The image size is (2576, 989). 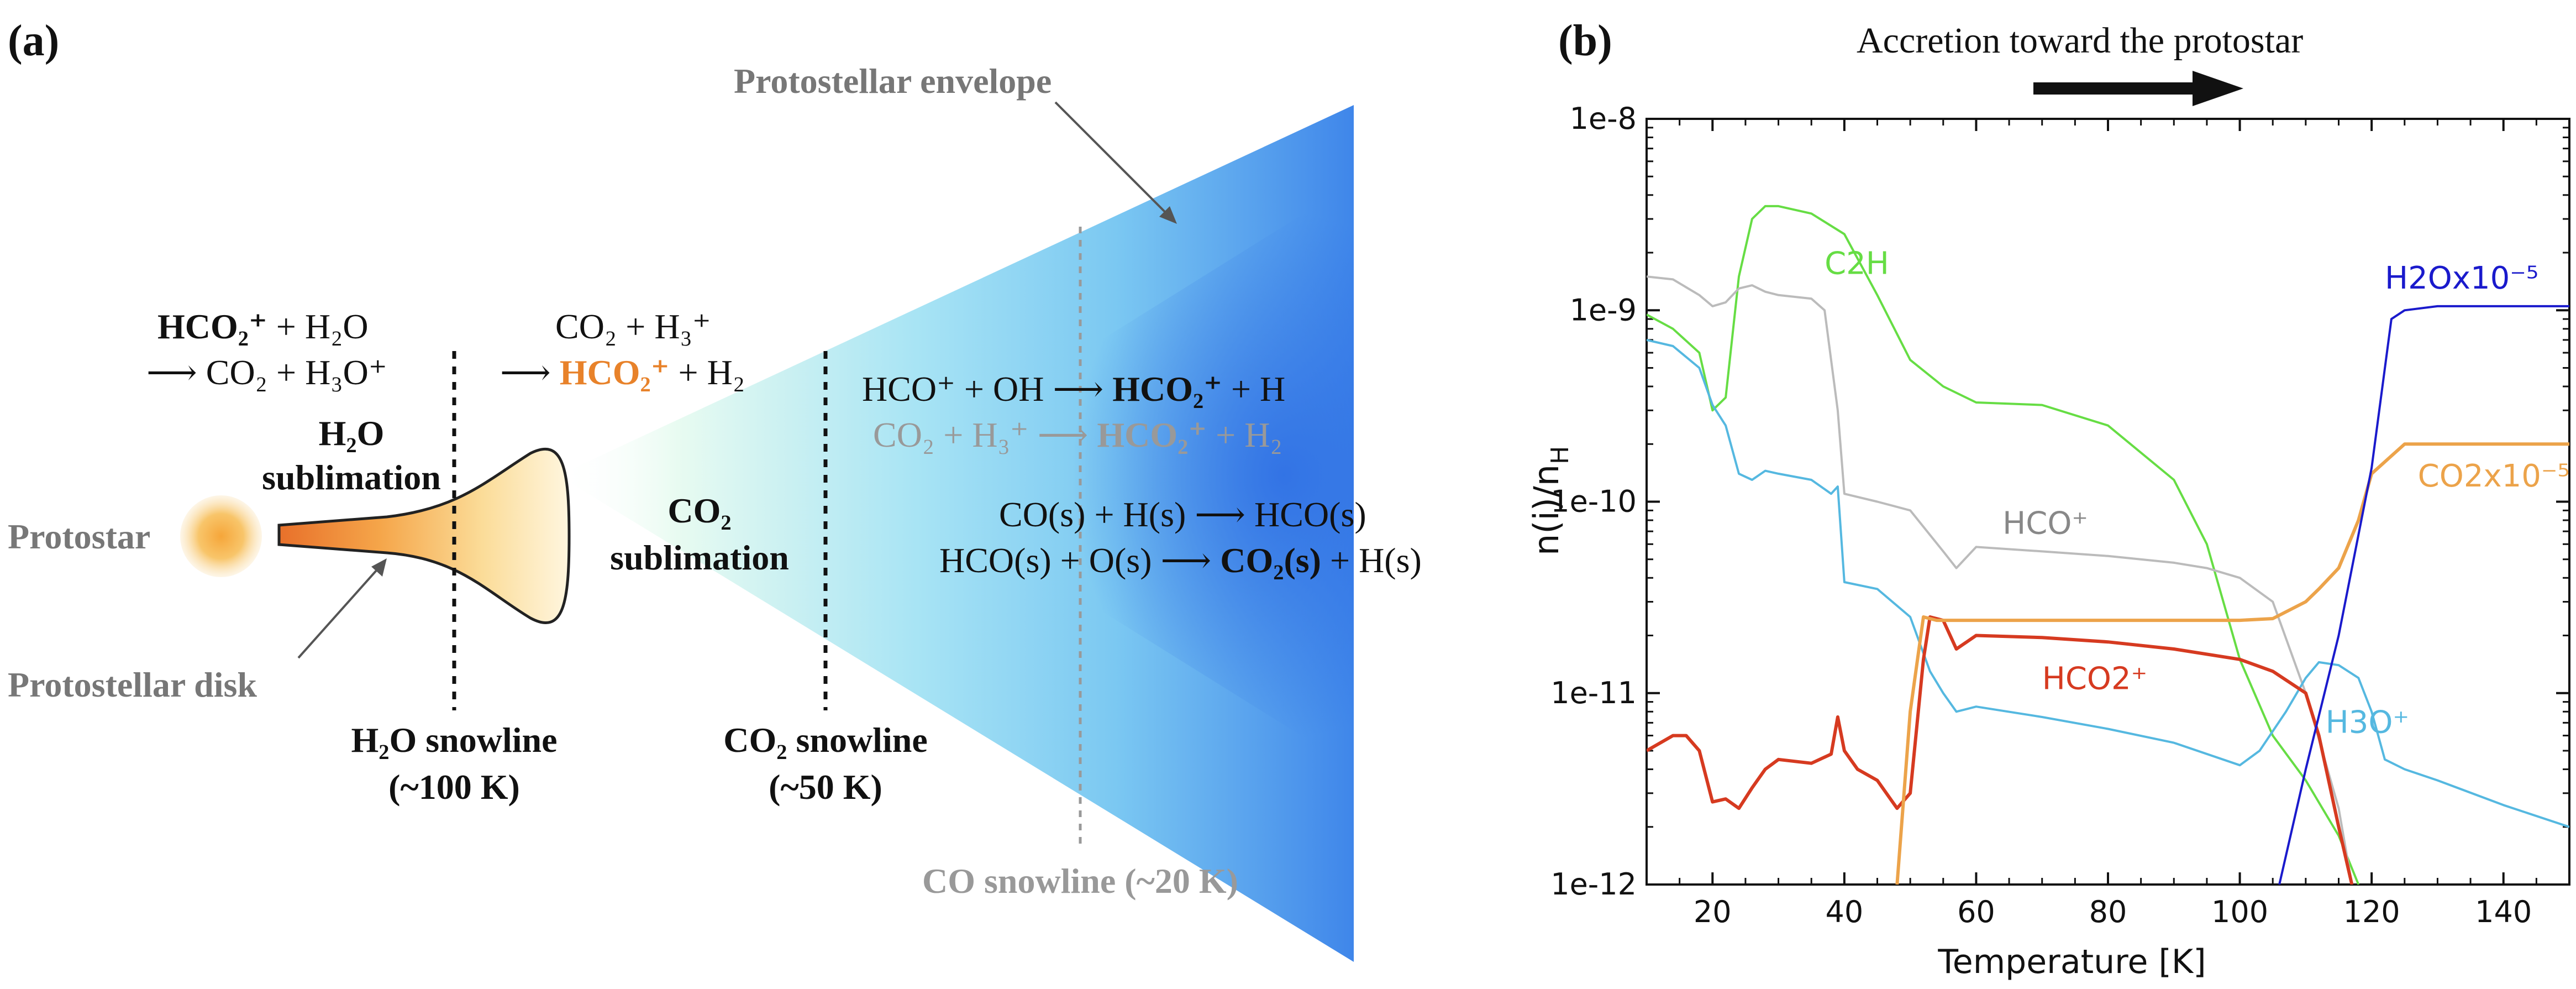 What do you see at coordinates (2080, 40) in the screenshot?
I see `accretion-arrow-text: Accretion toward the protostar` at bounding box center [2080, 40].